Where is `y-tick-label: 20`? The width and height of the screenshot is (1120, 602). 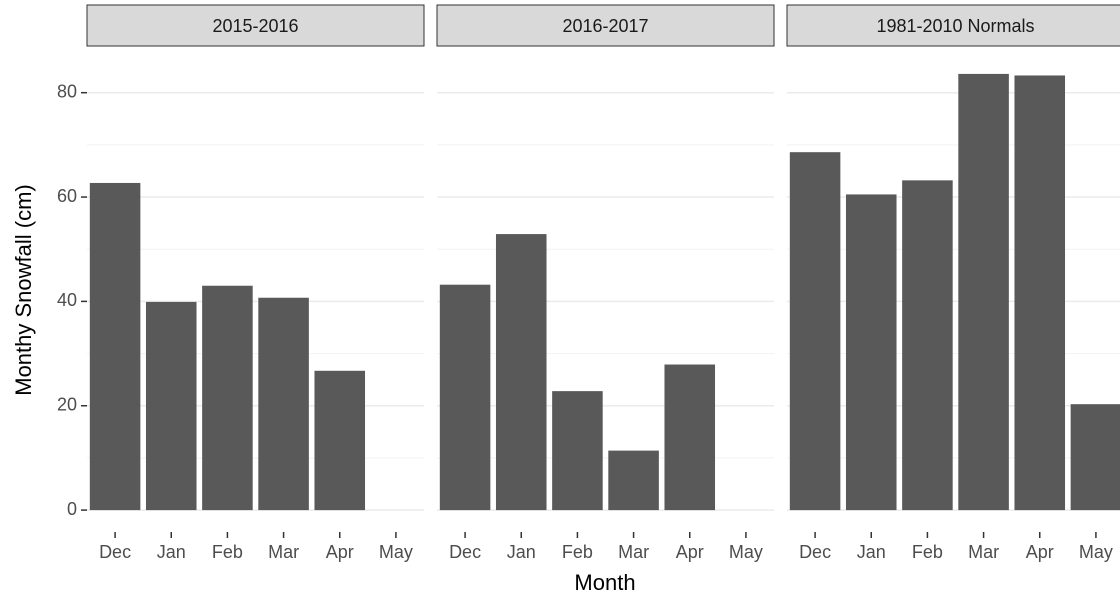
y-tick-label: 20 is located at coordinates (67, 404).